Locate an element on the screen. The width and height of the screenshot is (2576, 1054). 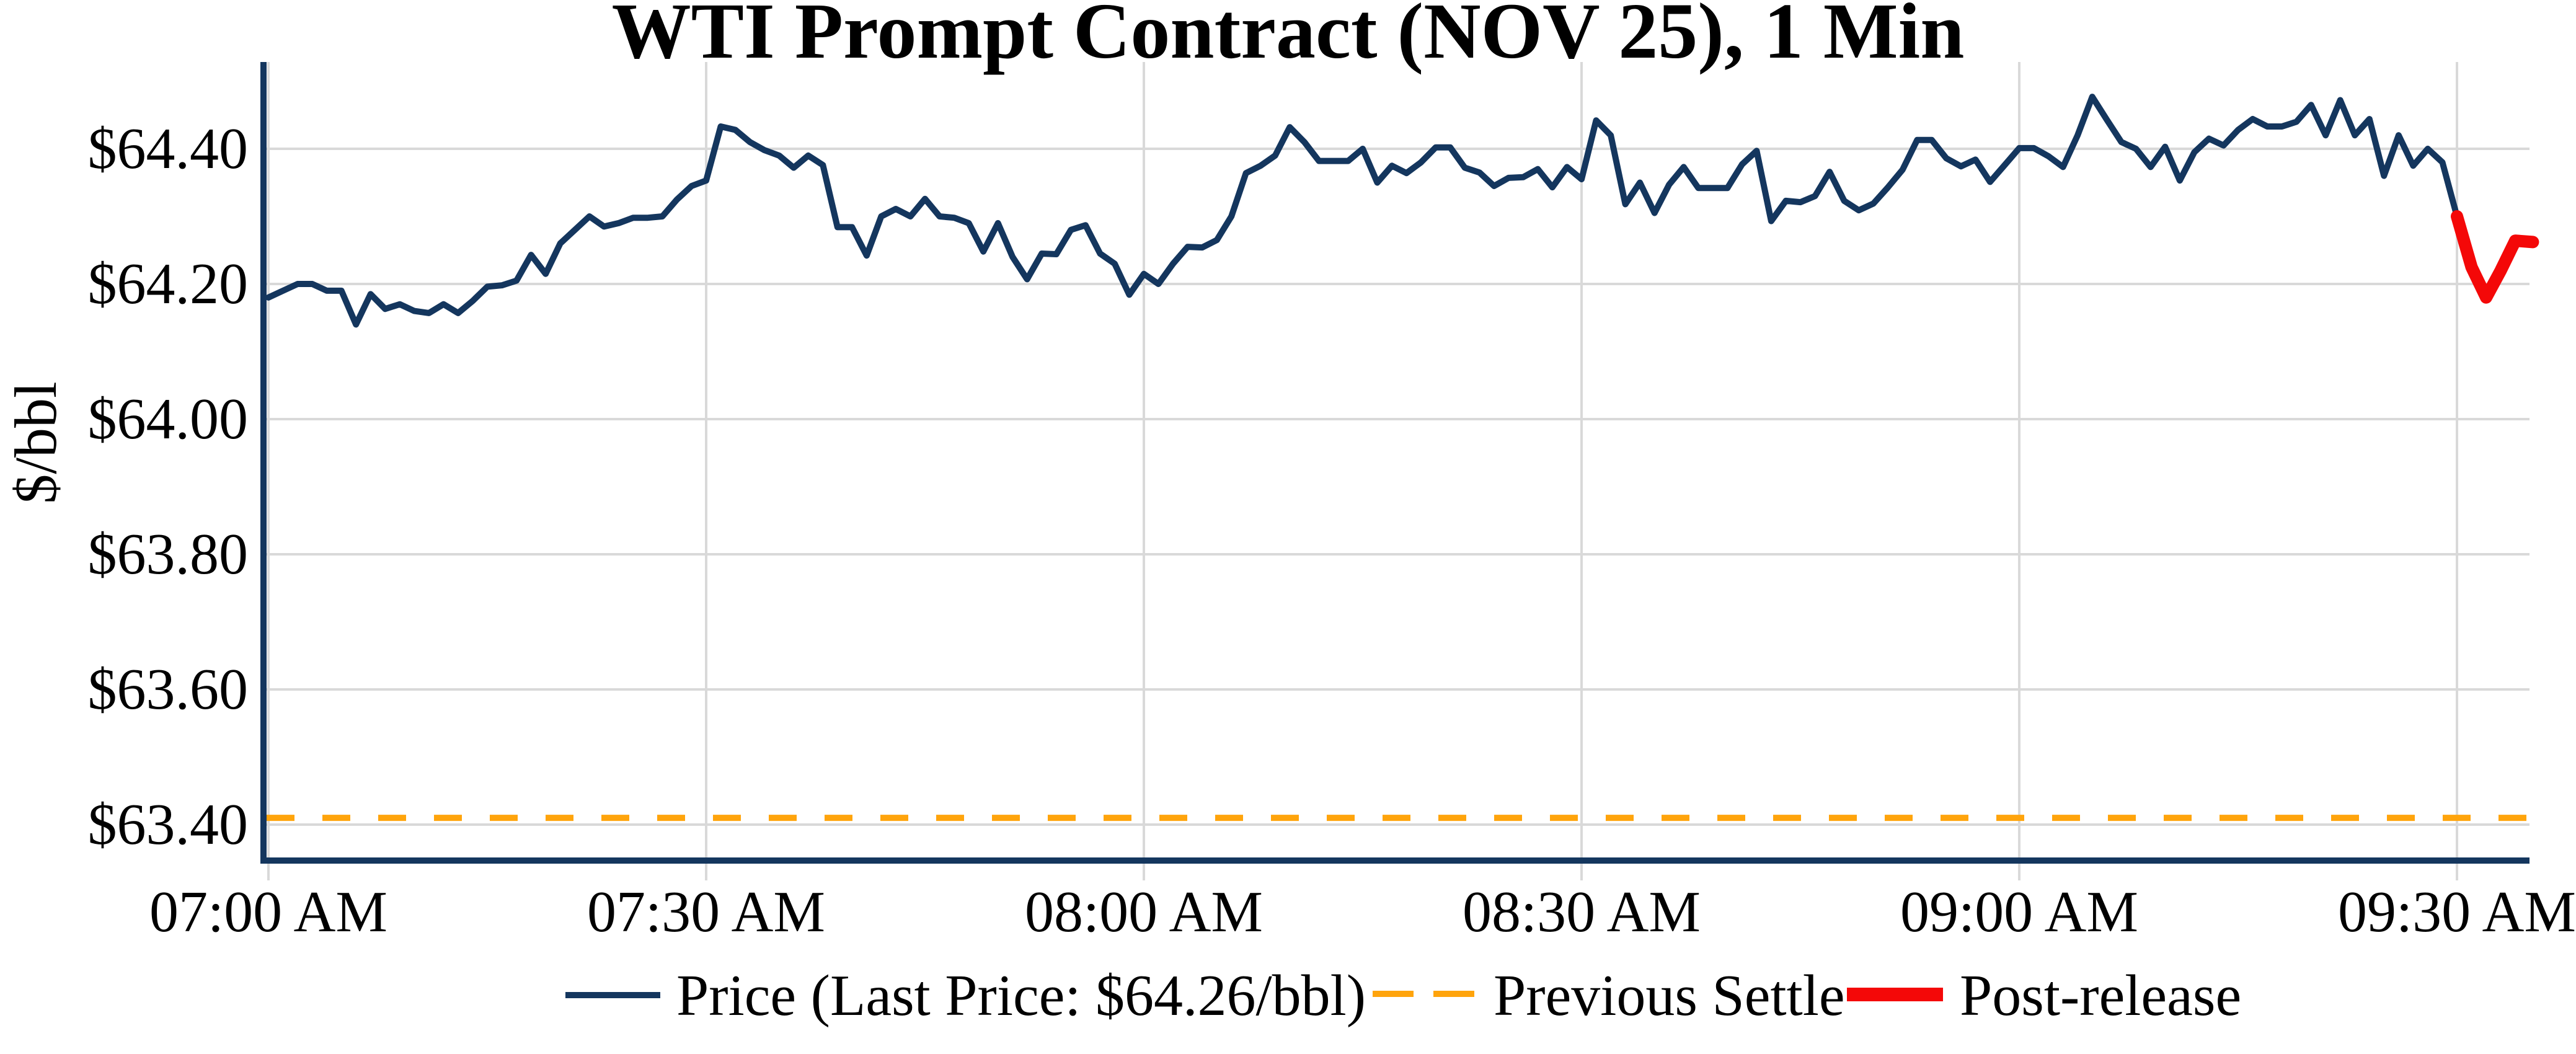
legend-swatch-post-release is located at coordinates (1895, 994).